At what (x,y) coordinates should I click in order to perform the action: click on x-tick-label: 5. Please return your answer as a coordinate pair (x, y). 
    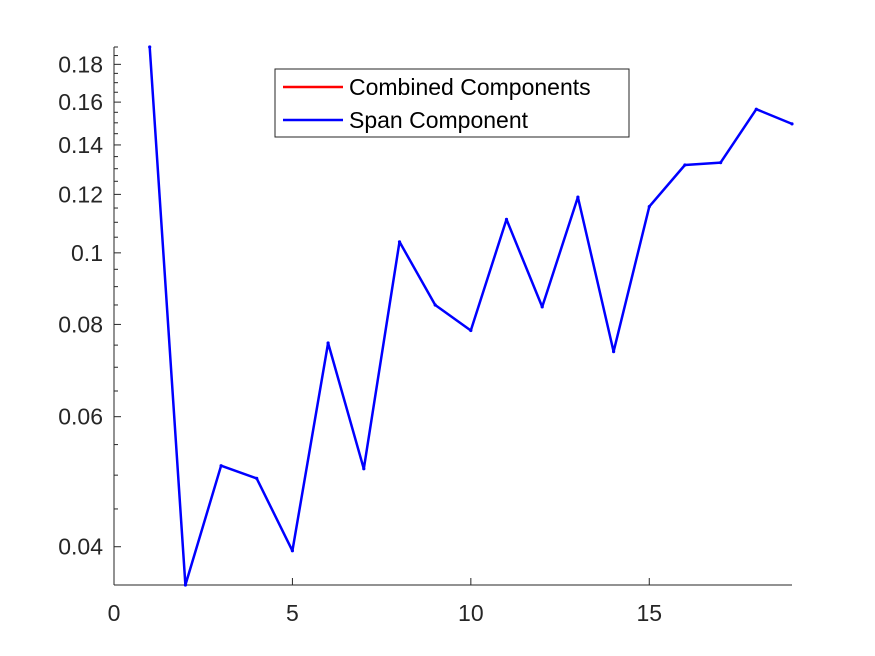
    Looking at the image, I should click on (292, 613).